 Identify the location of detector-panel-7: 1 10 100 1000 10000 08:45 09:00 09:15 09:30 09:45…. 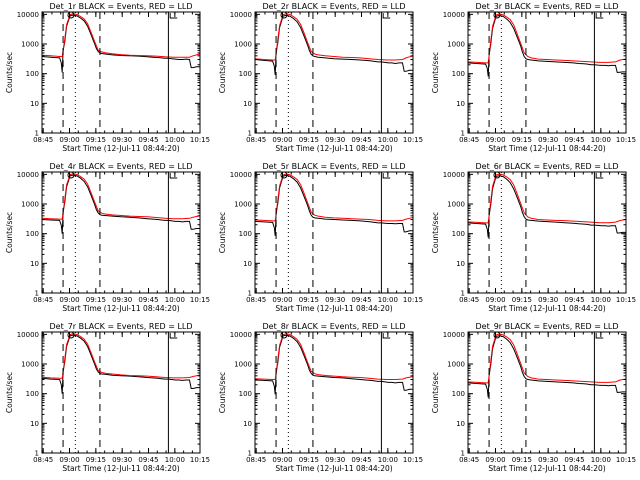
(107, 397).